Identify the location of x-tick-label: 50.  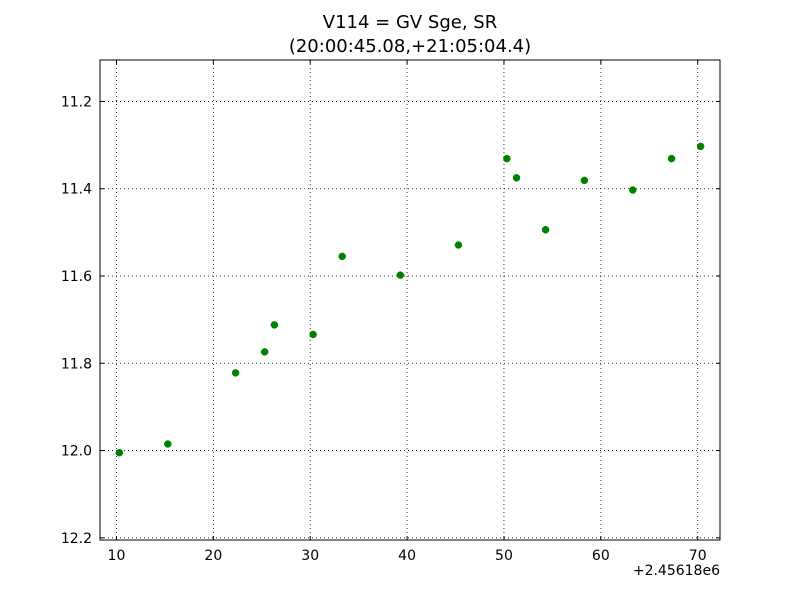
(504, 556).